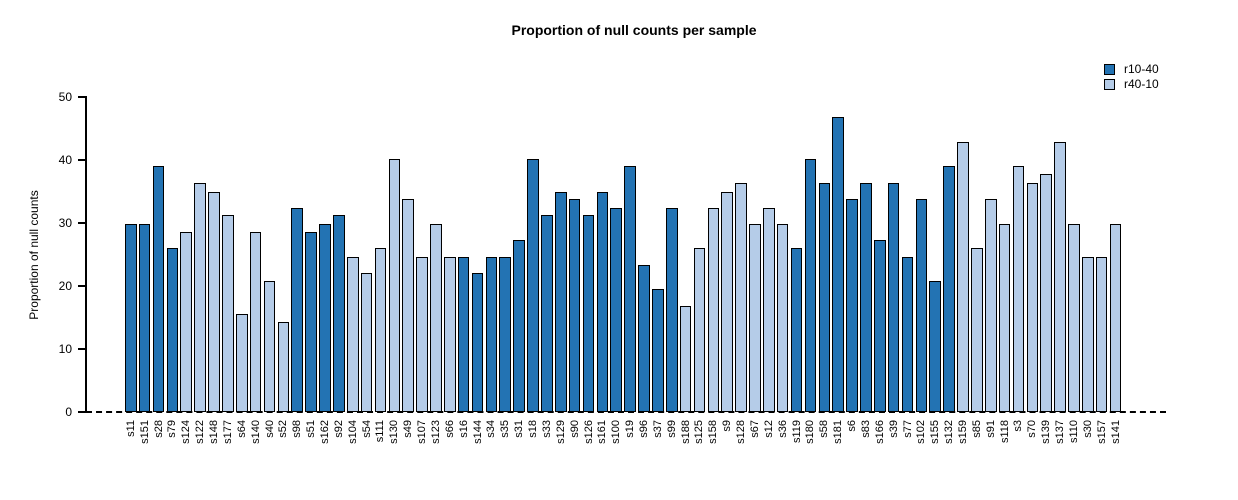 This screenshot has height=500, width=1238. Describe the element at coordinates (546, 429) in the screenshot. I see `x-tick-label-s33: s33` at that location.